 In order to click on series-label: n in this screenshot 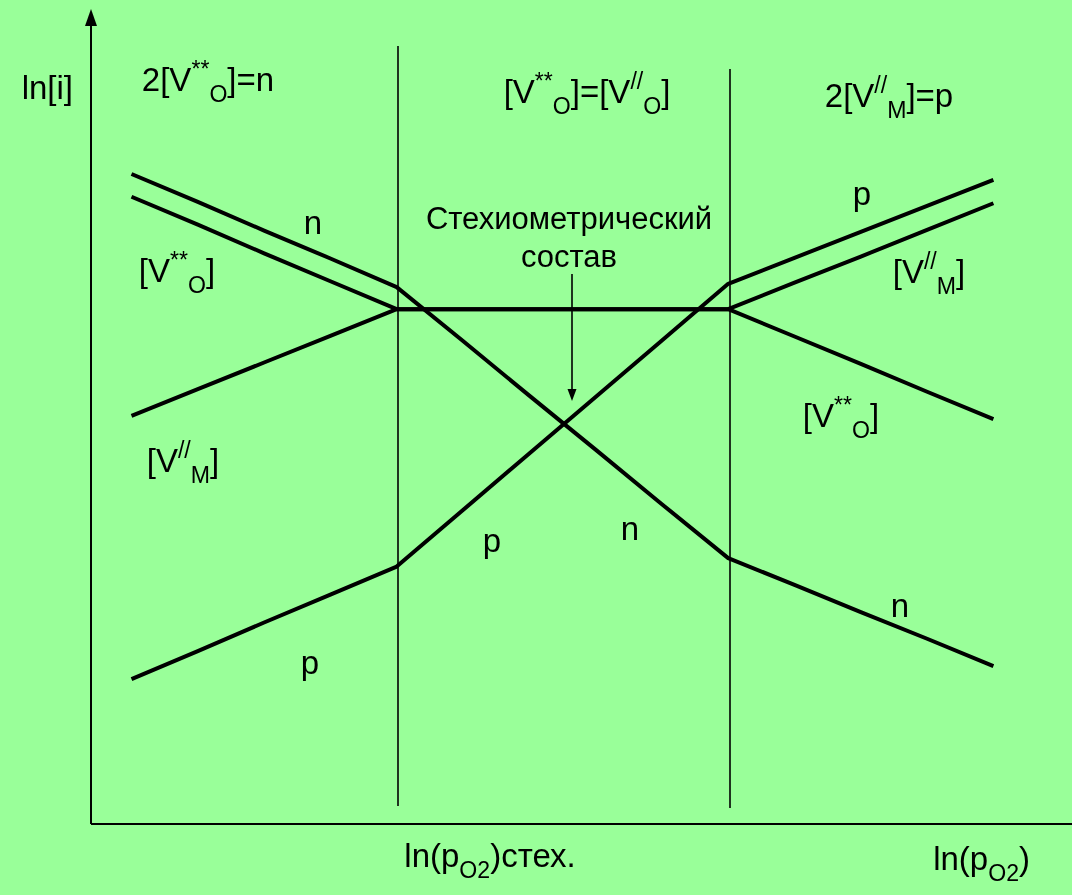, I will do `click(313, 222)`.